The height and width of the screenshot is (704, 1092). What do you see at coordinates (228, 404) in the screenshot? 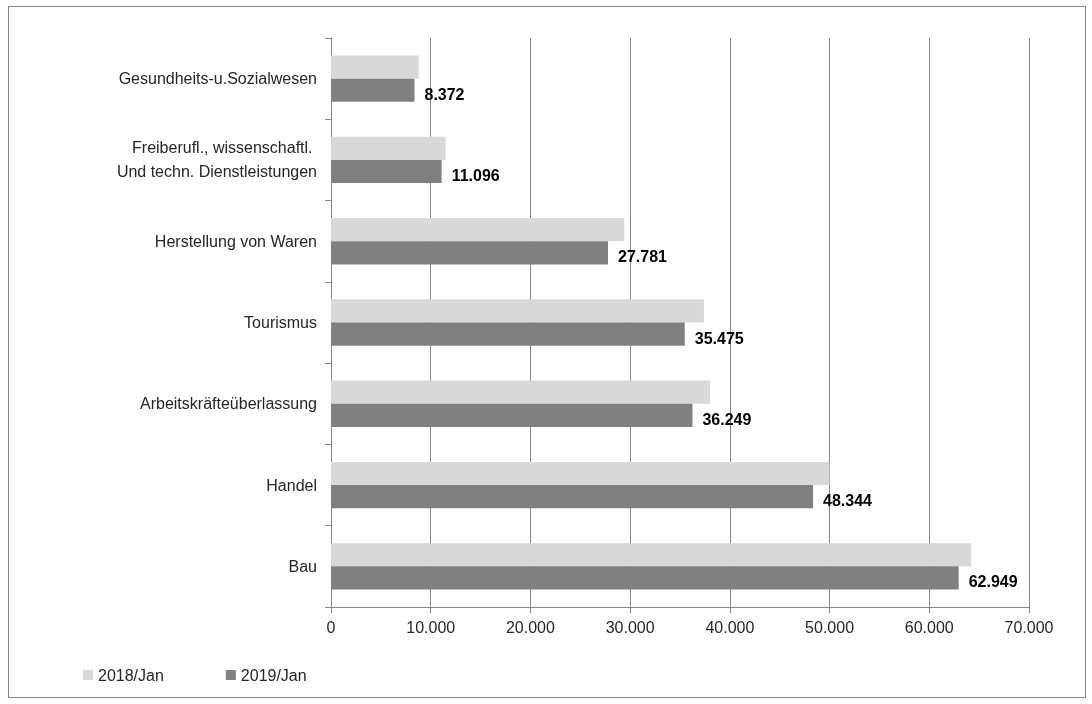
I see `y-tick-label: Arbeitskräfteüberlassung` at bounding box center [228, 404].